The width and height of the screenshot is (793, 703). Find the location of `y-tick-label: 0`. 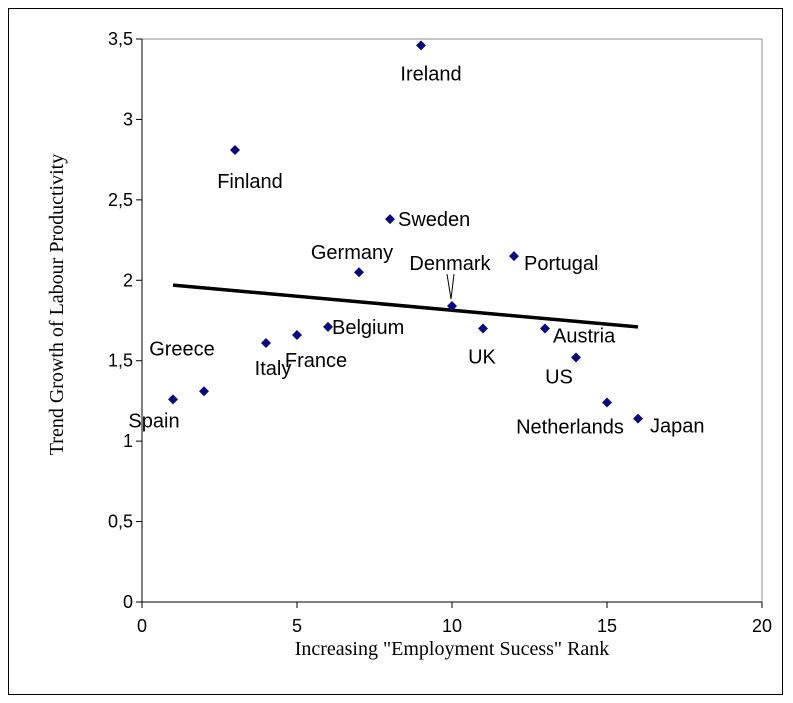

y-tick-label: 0 is located at coordinates (128, 602).